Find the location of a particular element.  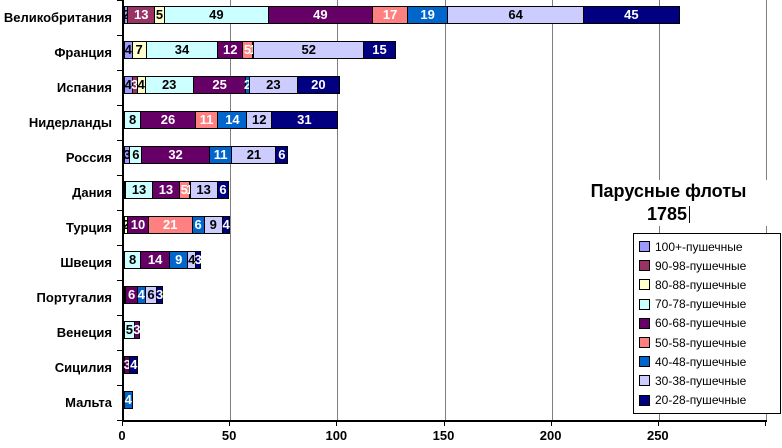

bar-segment-20-28-пушечные: 20 is located at coordinates (318, 84).